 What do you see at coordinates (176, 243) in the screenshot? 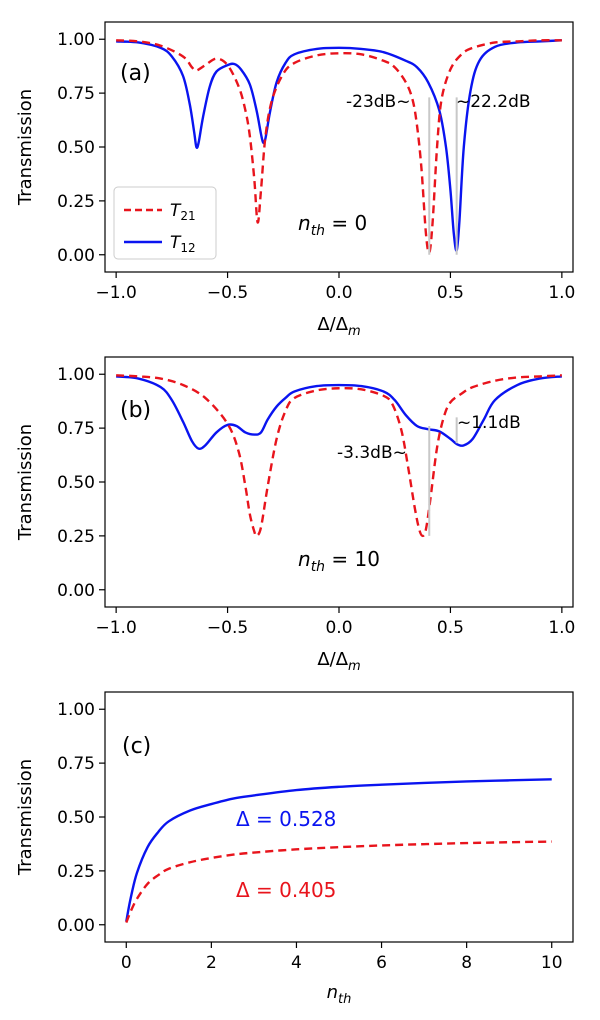
I see `legend-t12-main: T` at bounding box center [176, 243].